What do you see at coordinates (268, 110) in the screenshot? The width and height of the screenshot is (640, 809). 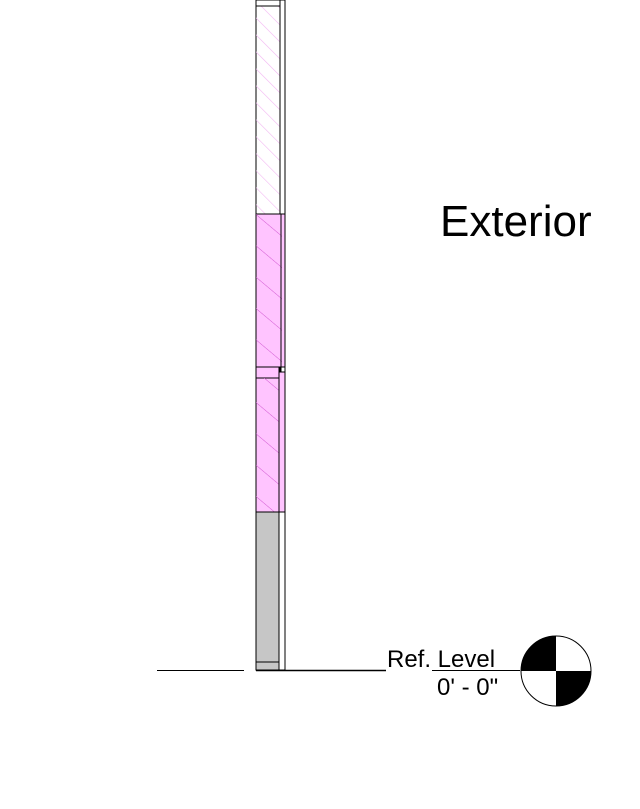 I see `upper-panel-hatch` at bounding box center [268, 110].